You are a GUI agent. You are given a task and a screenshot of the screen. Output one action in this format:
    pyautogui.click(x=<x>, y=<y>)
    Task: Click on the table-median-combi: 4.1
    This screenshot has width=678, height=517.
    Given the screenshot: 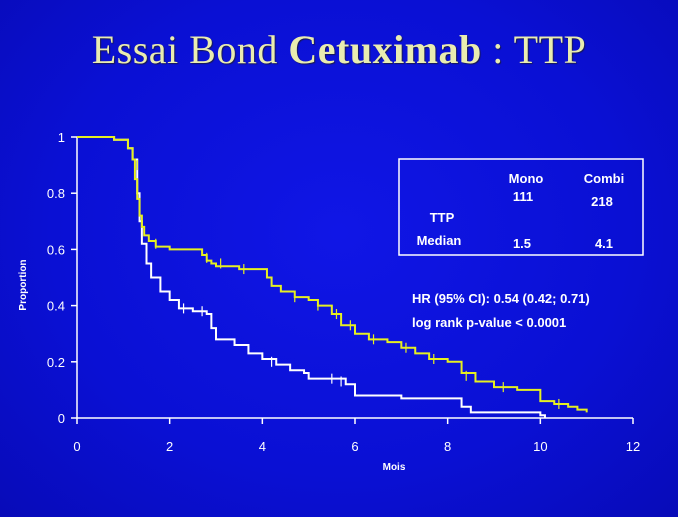 What is the action you would take?
    pyautogui.click(x=604, y=243)
    